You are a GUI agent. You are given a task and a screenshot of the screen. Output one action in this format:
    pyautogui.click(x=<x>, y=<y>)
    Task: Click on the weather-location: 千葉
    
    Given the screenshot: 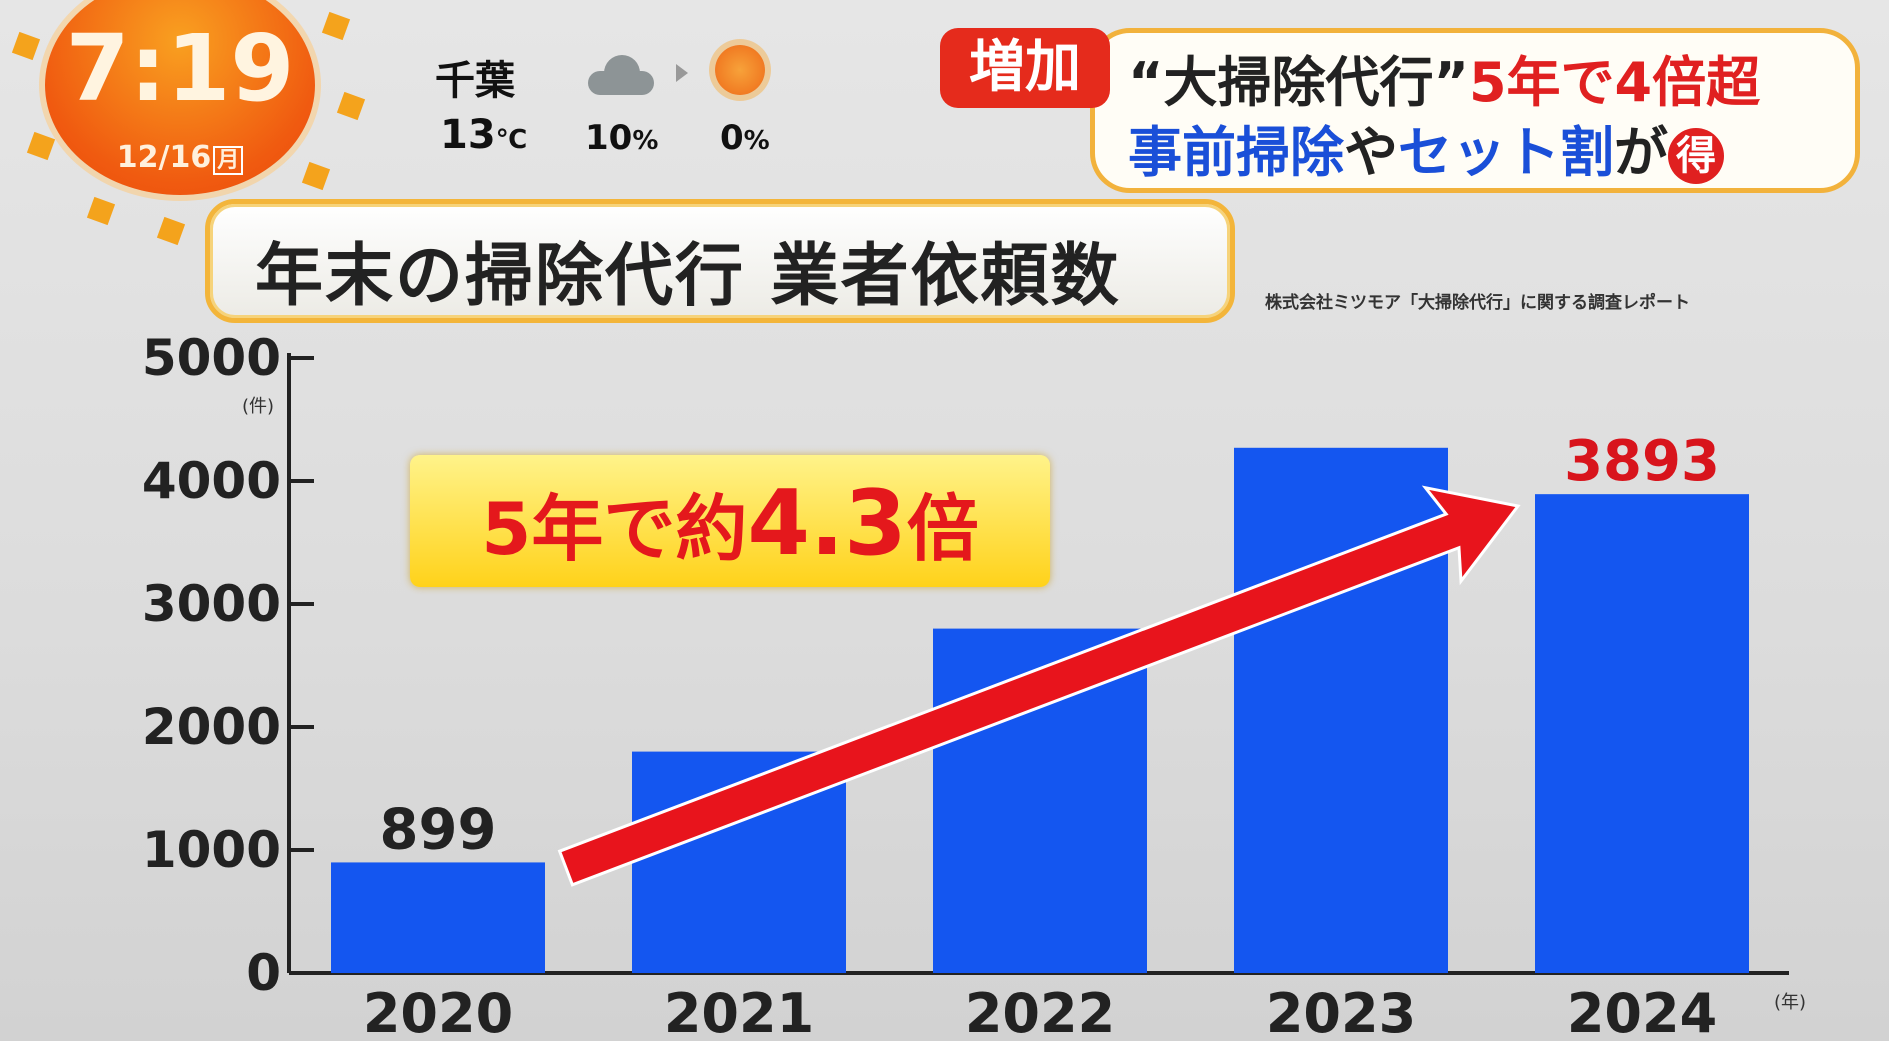 What is the action you would take?
    pyautogui.click(x=475, y=81)
    